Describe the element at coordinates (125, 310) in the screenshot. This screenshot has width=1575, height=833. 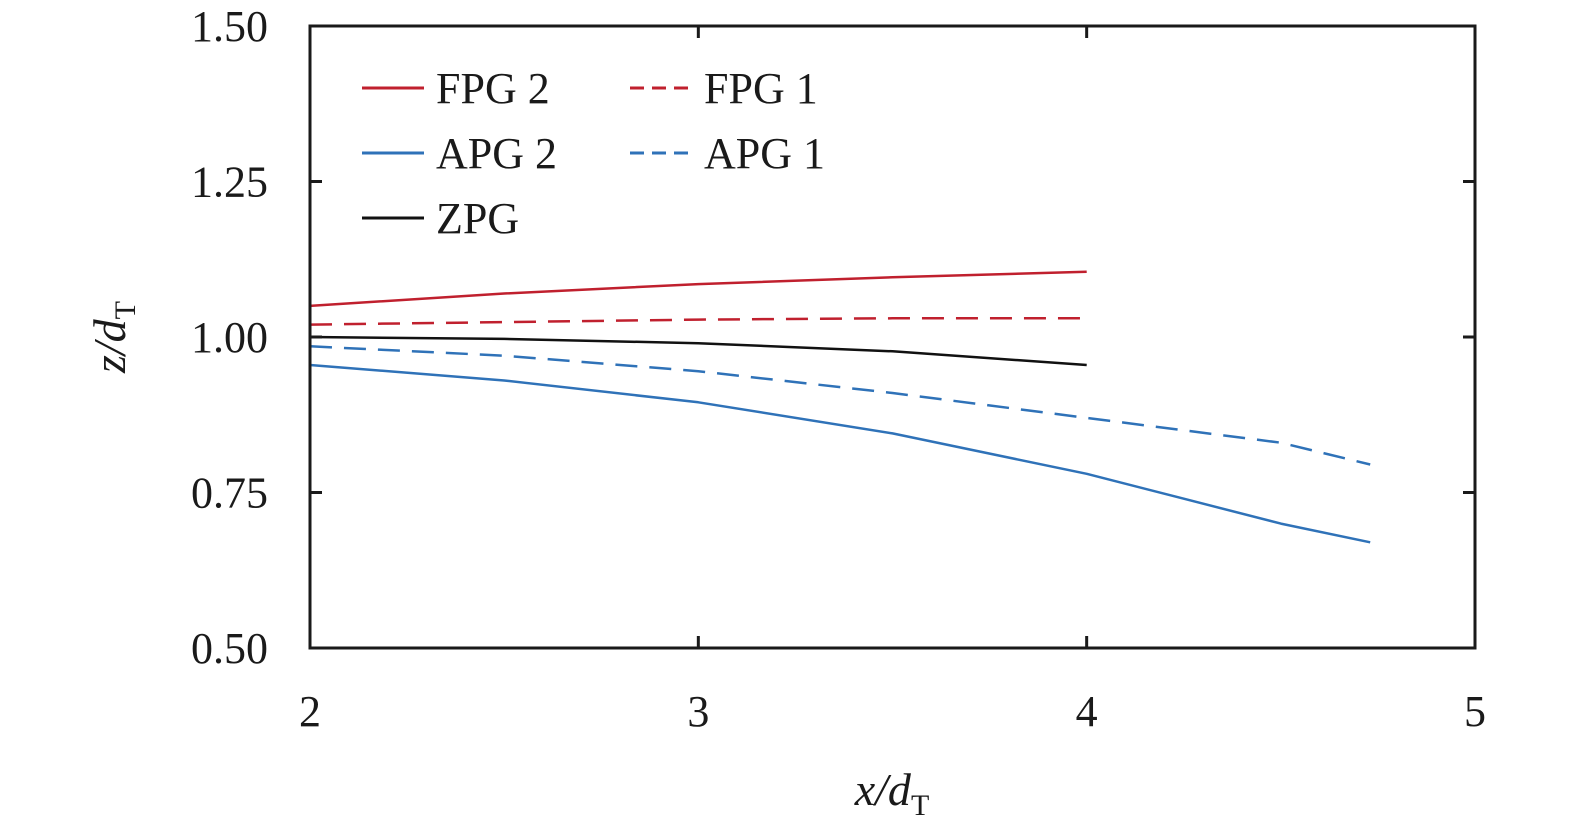
I see `y-axis-label-subscript: T` at that location.